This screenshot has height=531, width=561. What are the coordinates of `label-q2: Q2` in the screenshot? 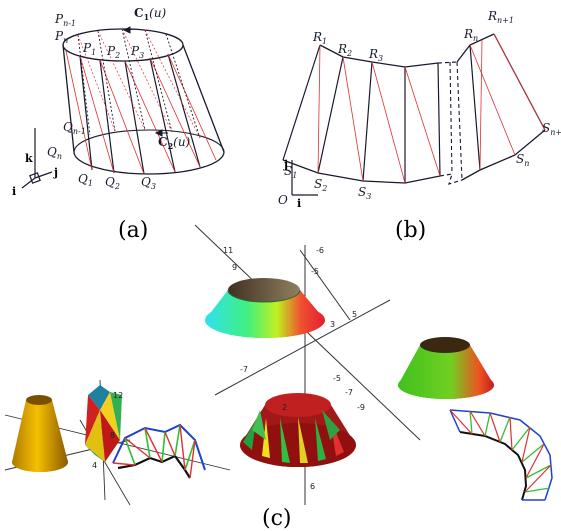 It's located at (112, 183).